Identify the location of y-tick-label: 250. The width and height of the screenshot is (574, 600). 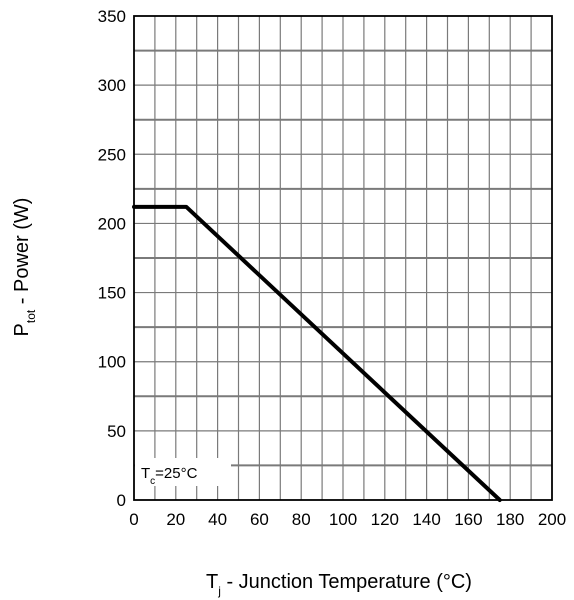
(112, 154).